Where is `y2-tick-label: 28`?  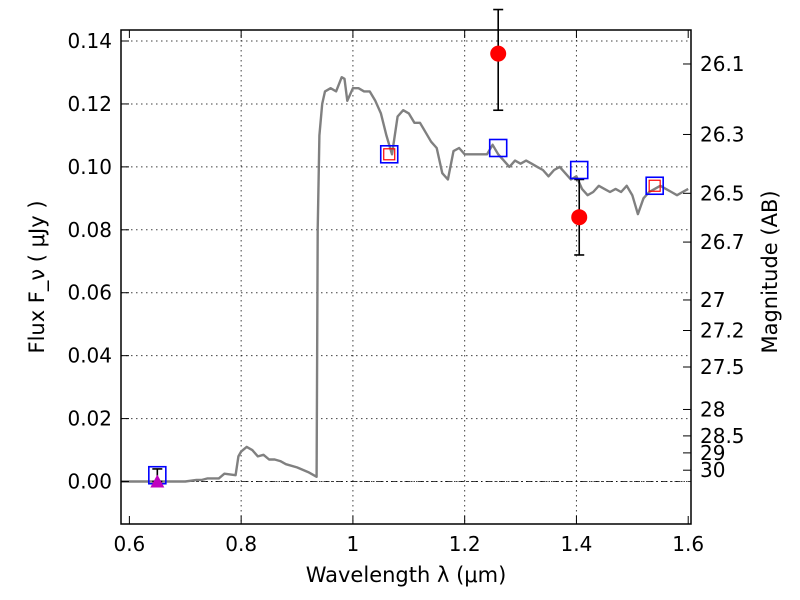 y2-tick-label: 28 is located at coordinates (712, 409).